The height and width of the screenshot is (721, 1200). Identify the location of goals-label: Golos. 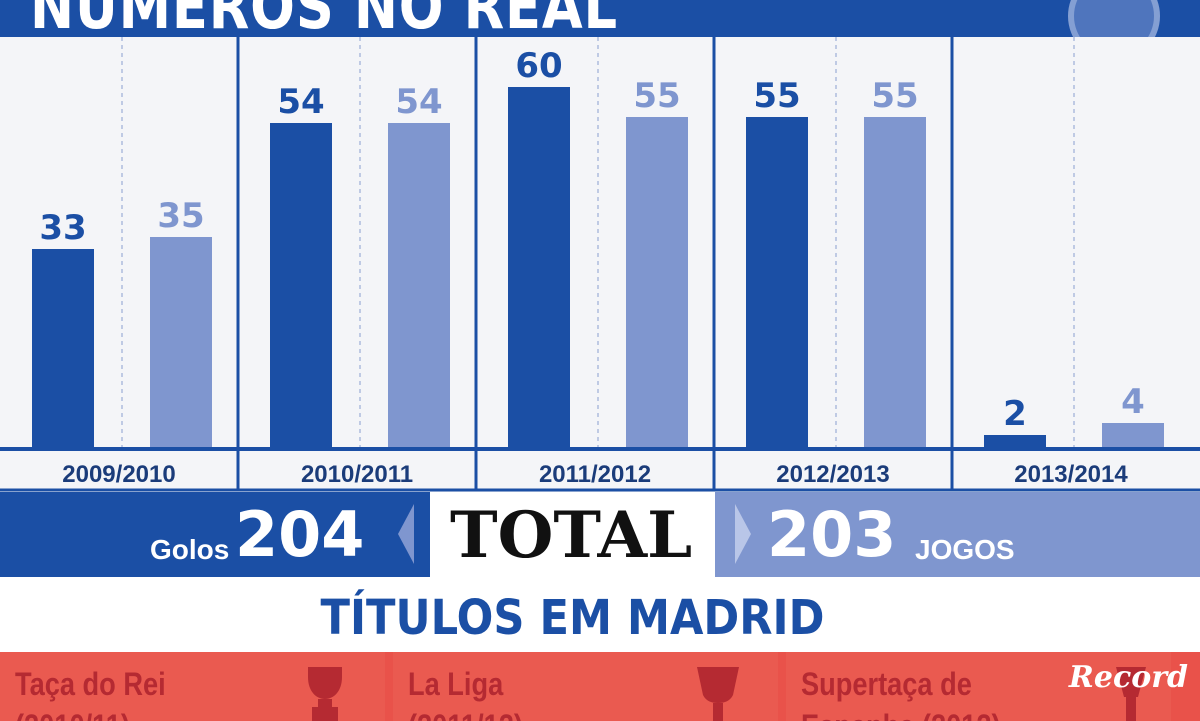
(190, 549).